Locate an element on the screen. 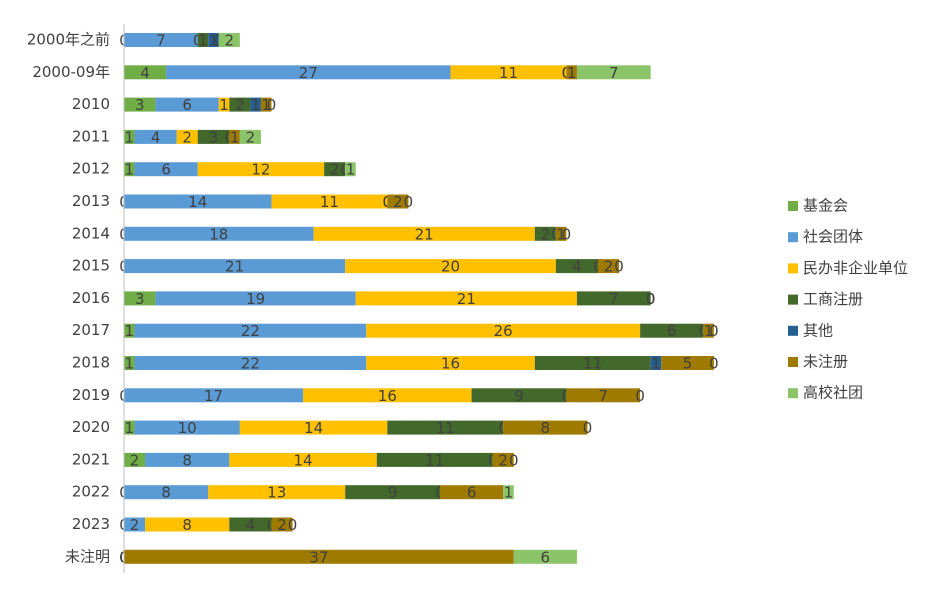 This screenshot has height=601, width=952. data-label: 14 is located at coordinates (197, 202).